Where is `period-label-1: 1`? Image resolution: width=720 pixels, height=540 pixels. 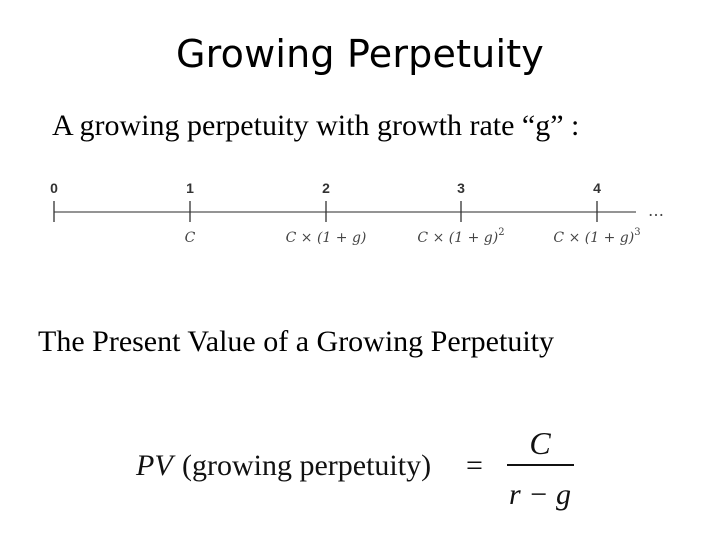 period-label-1: 1 is located at coordinates (190, 188).